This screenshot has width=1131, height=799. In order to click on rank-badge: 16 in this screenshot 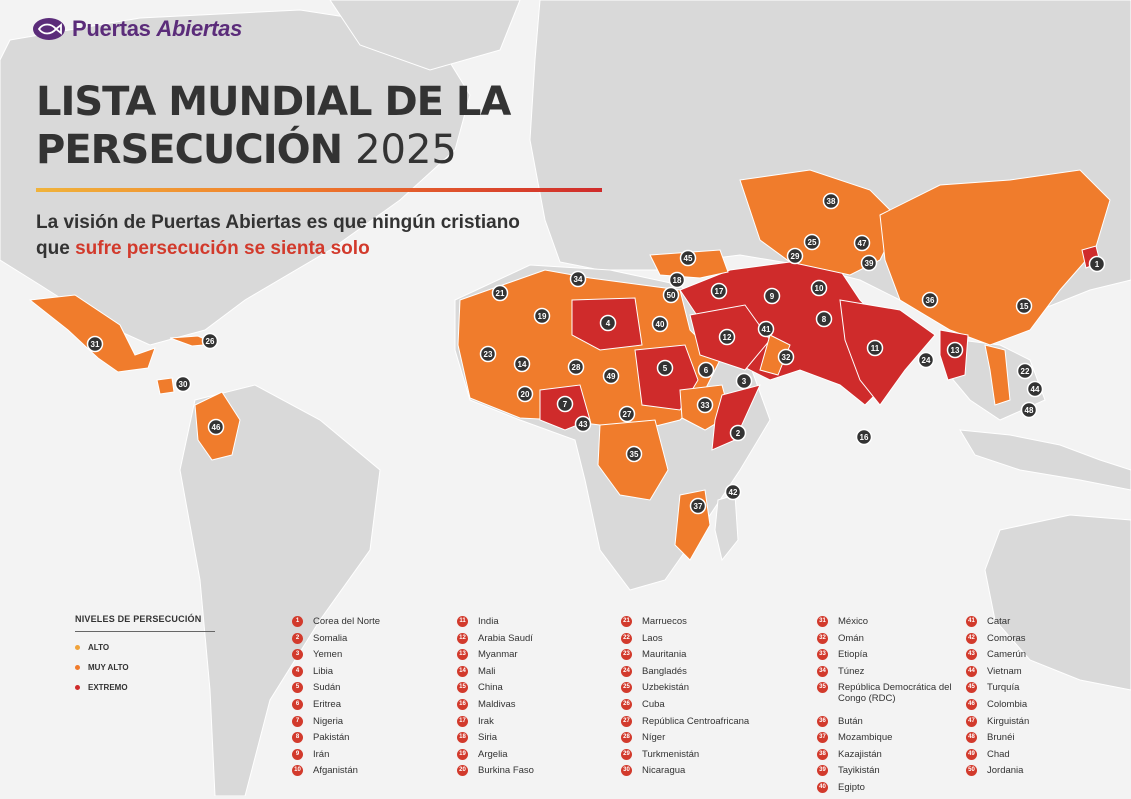, I will do `click(462, 704)`.